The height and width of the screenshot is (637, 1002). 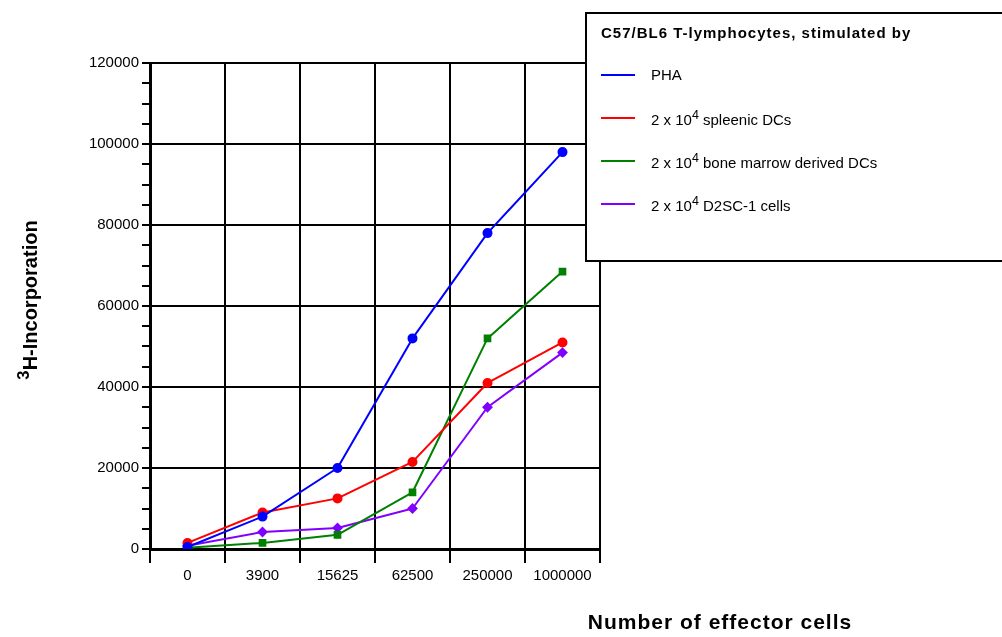 What do you see at coordinates (721, 203) in the screenshot?
I see `legend-label: 2 x 10$^{4}$ D2SC-1 cells` at bounding box center [721, 203].